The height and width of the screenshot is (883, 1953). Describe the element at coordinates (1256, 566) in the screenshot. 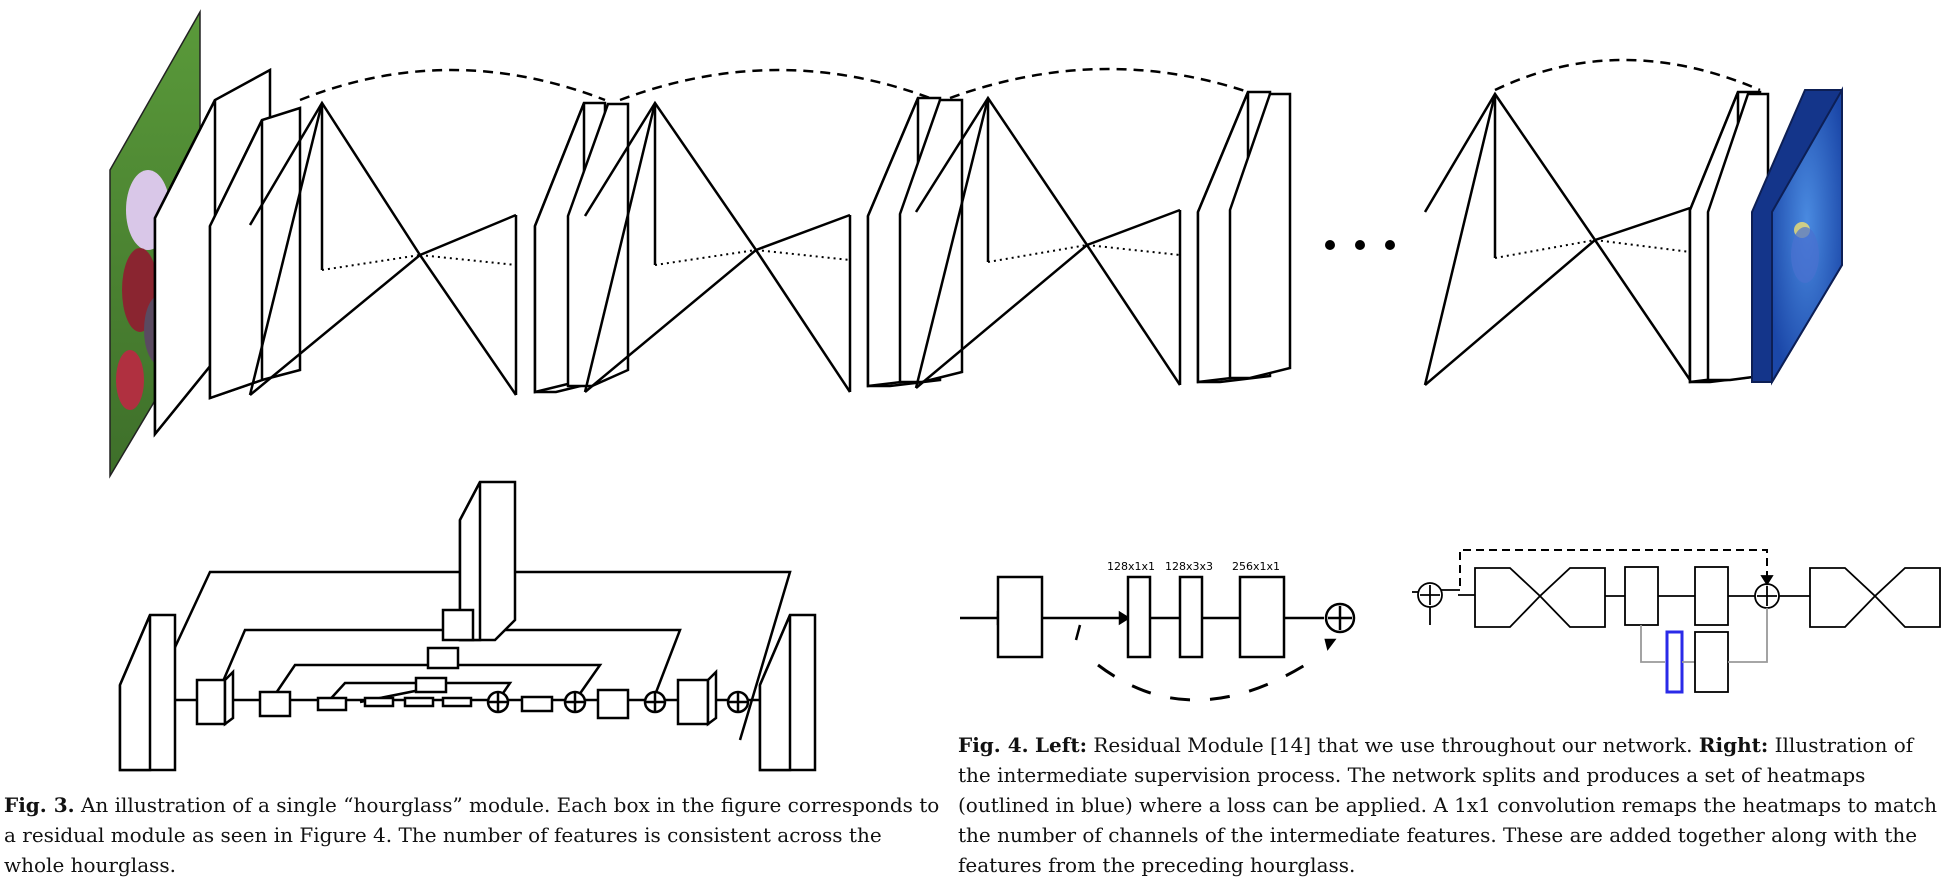

I see `label-256x1x1: 256x1x1` at that location.